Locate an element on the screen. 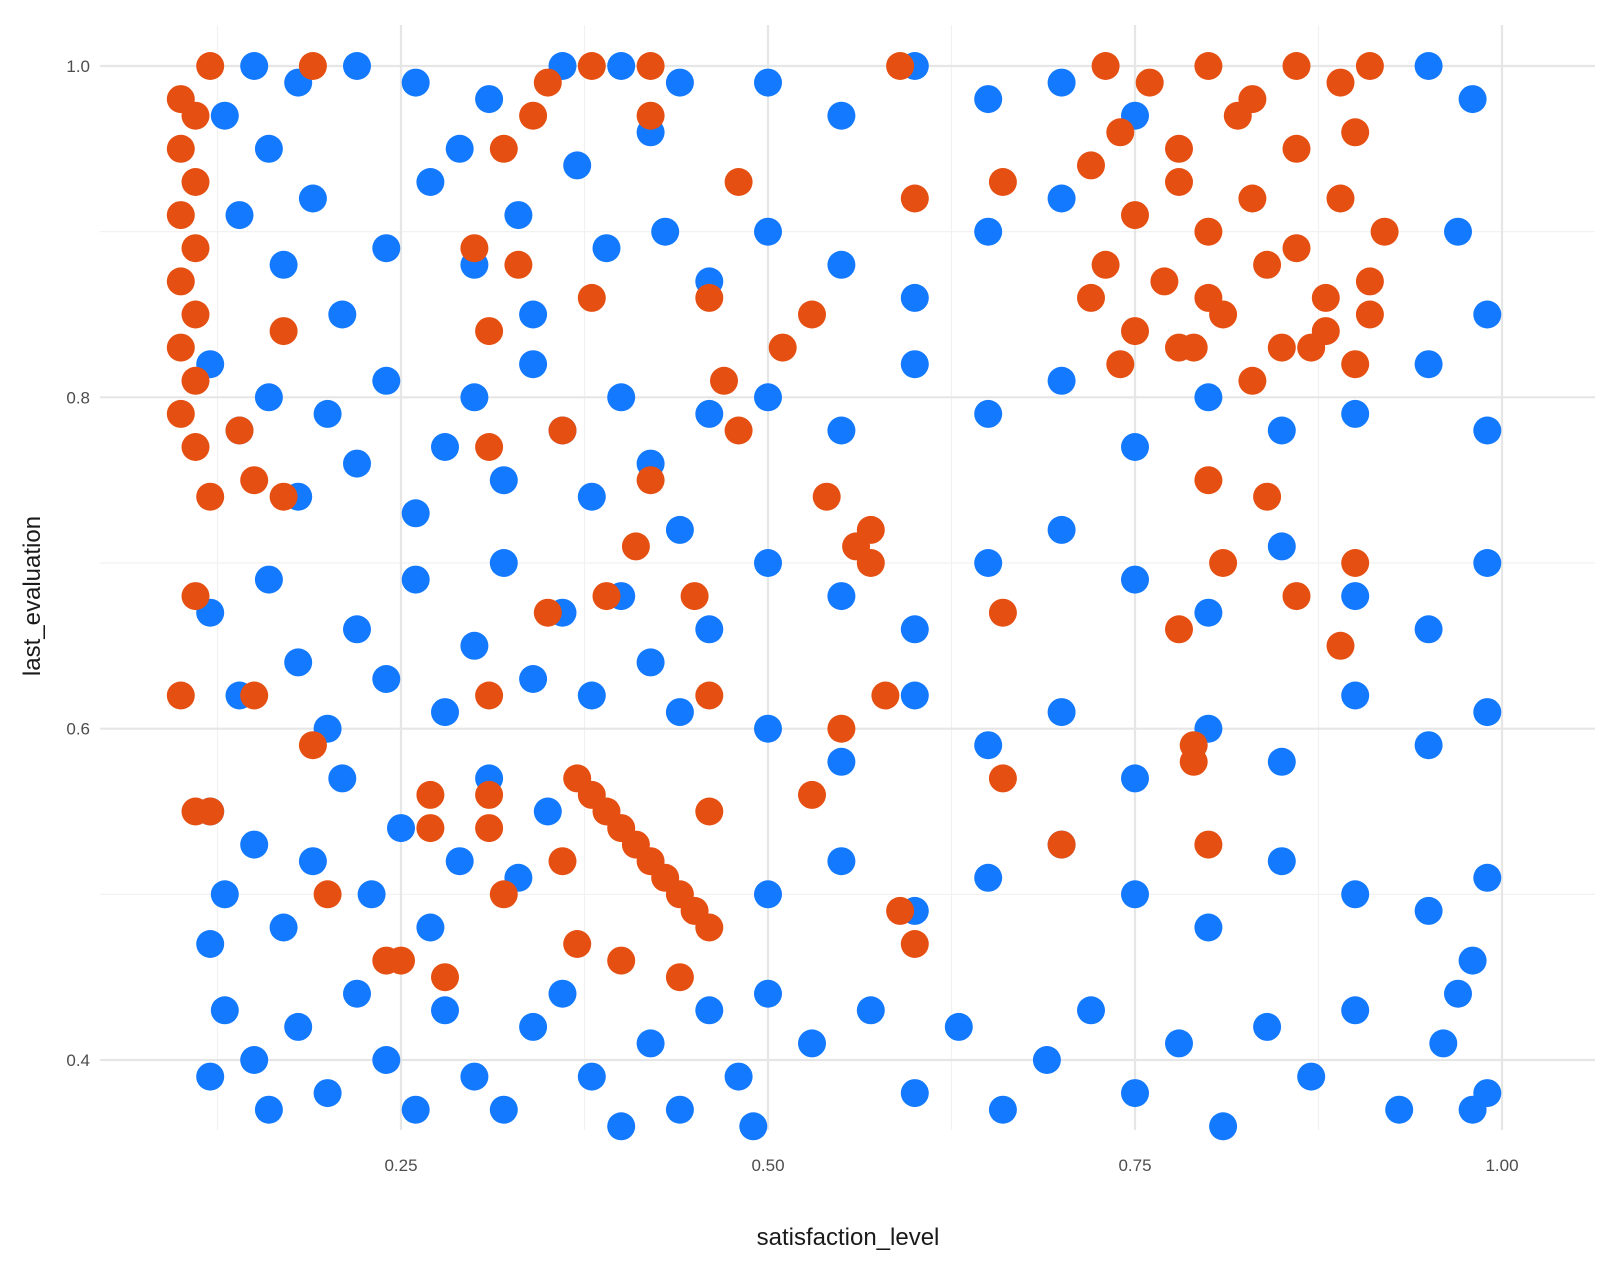 Image resolution: width=1616 pixels, height=1267 pixels. y-axis-title: last_evaluation is located at coordinates (32, 596).